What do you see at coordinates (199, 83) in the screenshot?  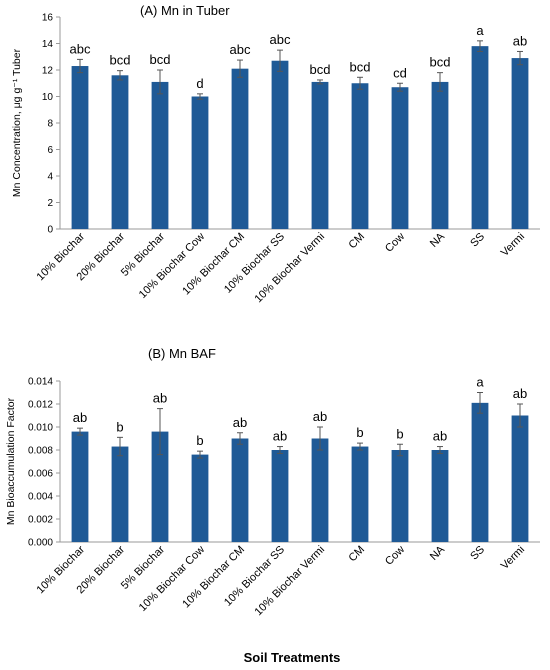 I see `significance-label: d` at bounding box center [199, 83].